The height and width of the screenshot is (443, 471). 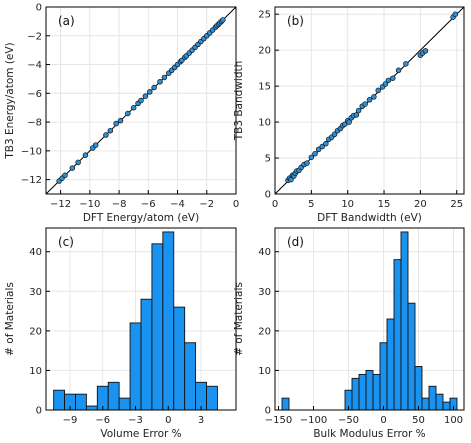 I want to click on x-tick-label: −2, so click(x=206, y=204).